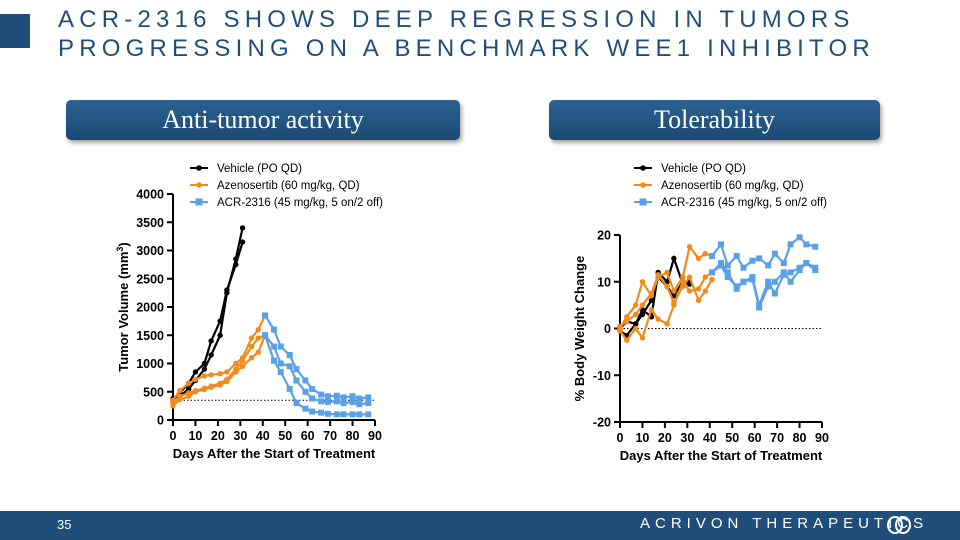 The height and width of the screenshot is (540, 960). Describe the element at coordinates (150, 195) in the screenshot. I see `y-tick-label: 4000` at that location.